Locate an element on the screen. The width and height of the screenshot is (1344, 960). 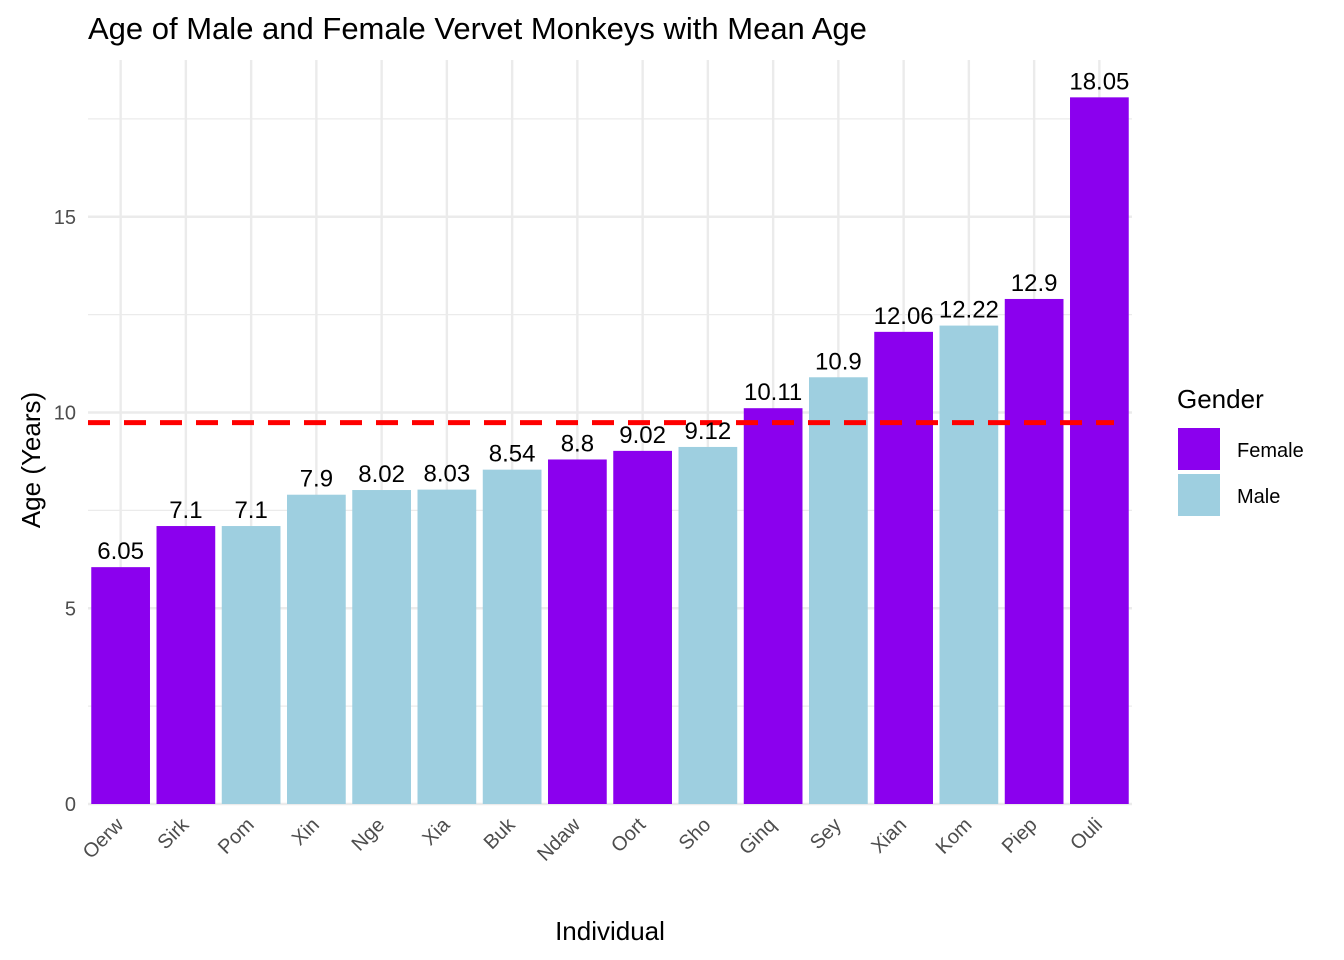
bar-nge is located at coordinates (381, 647).